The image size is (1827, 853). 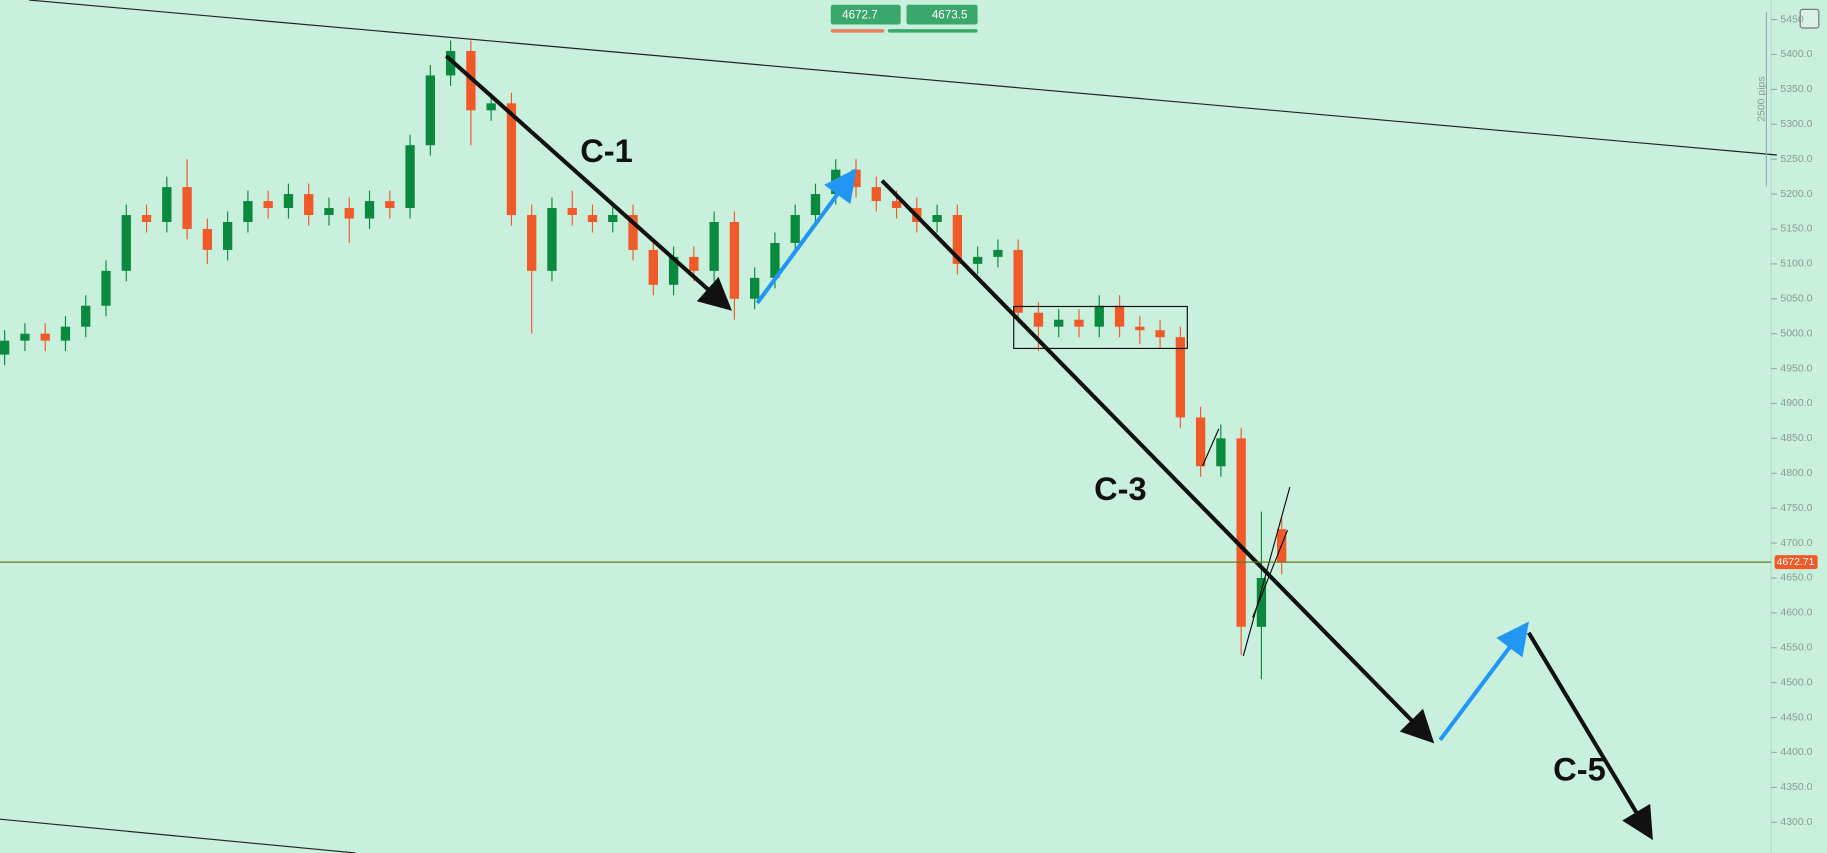 I want to click on y-tick-label: 5100.0, so click(x=1796, y=264).